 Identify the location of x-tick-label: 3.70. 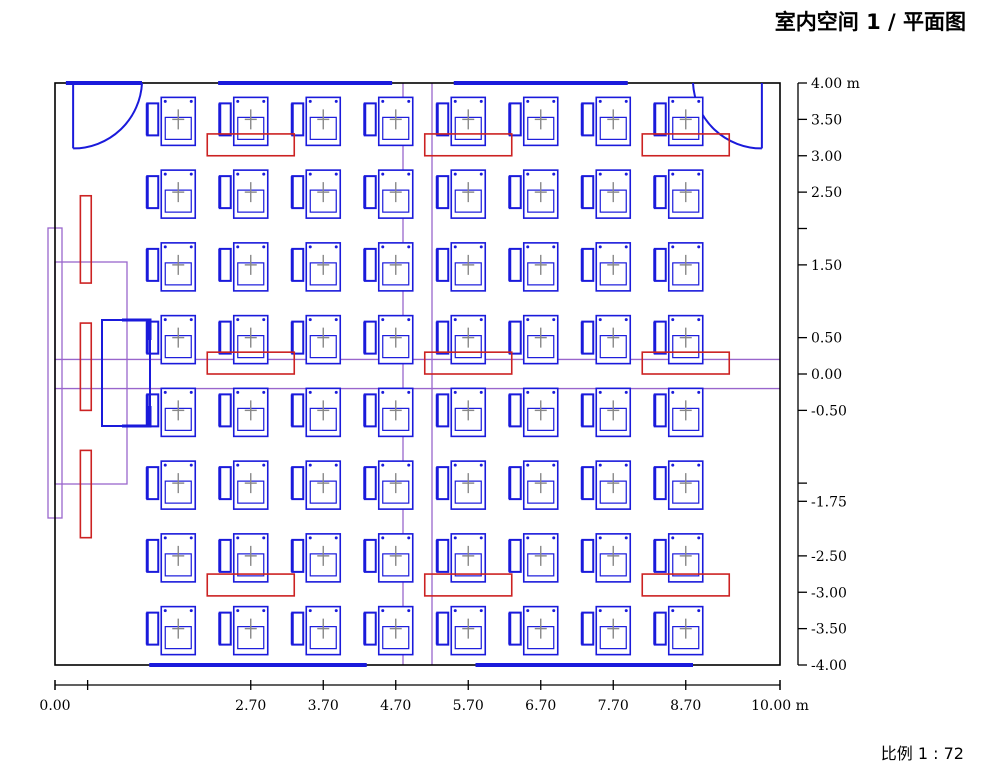
(323, 706).